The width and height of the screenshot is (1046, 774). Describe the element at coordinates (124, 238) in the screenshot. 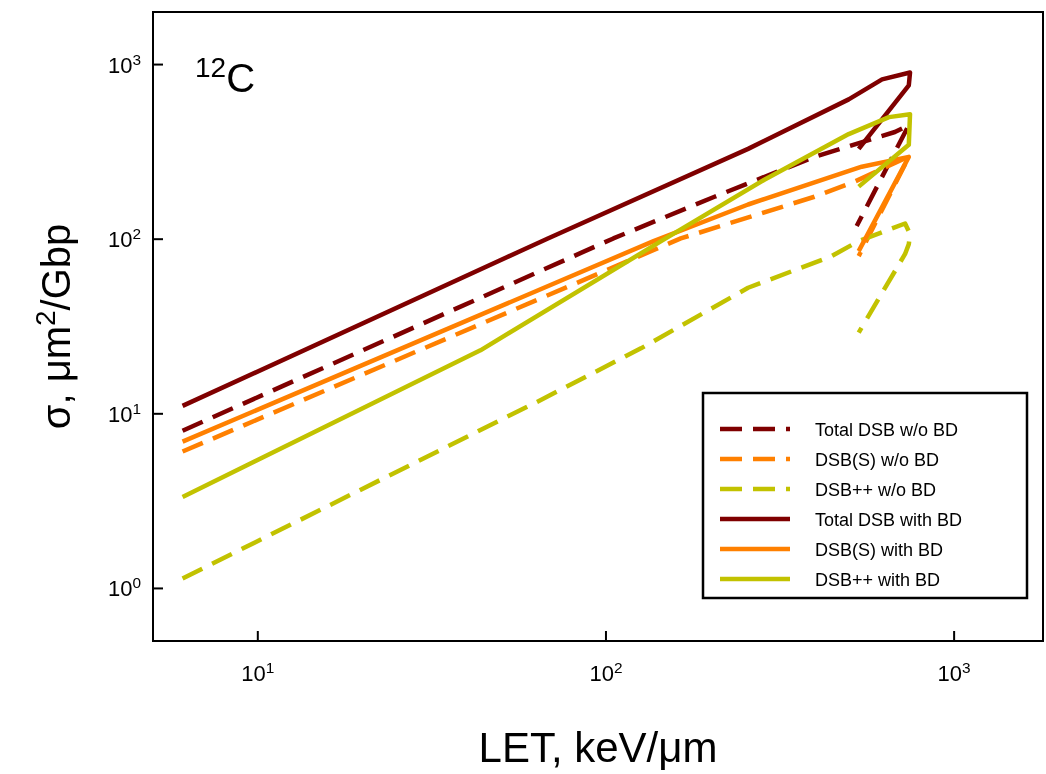

I see `y-tick-label: 10$^{2}$` at that location.